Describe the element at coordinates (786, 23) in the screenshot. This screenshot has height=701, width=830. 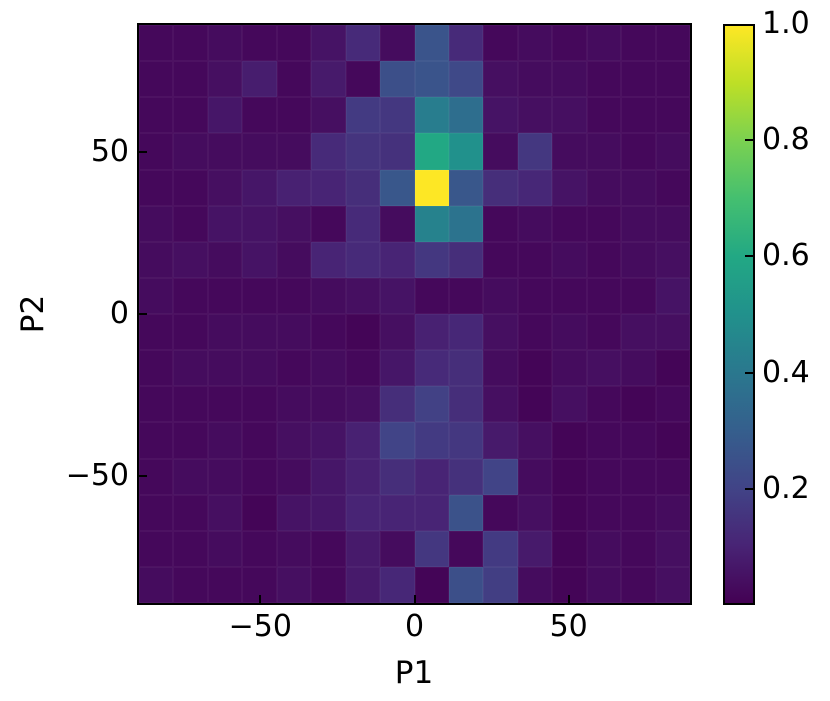
I see `colorbar-tick-label: 1.0` at that location.